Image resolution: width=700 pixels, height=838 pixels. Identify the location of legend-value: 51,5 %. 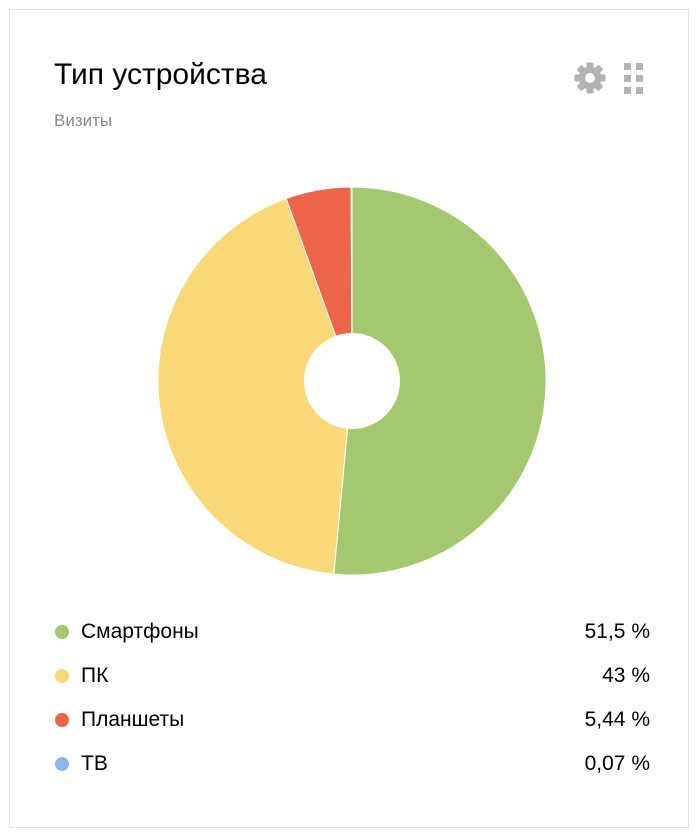
(617, 631).